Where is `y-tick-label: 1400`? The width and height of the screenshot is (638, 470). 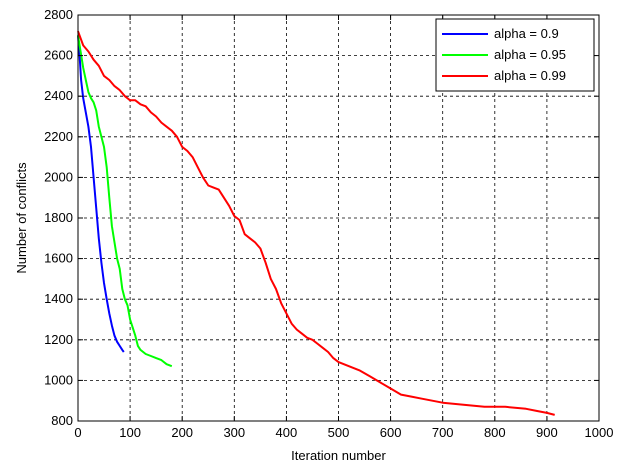
y-tick-label: 1400 is located at coordinates (58, 298).